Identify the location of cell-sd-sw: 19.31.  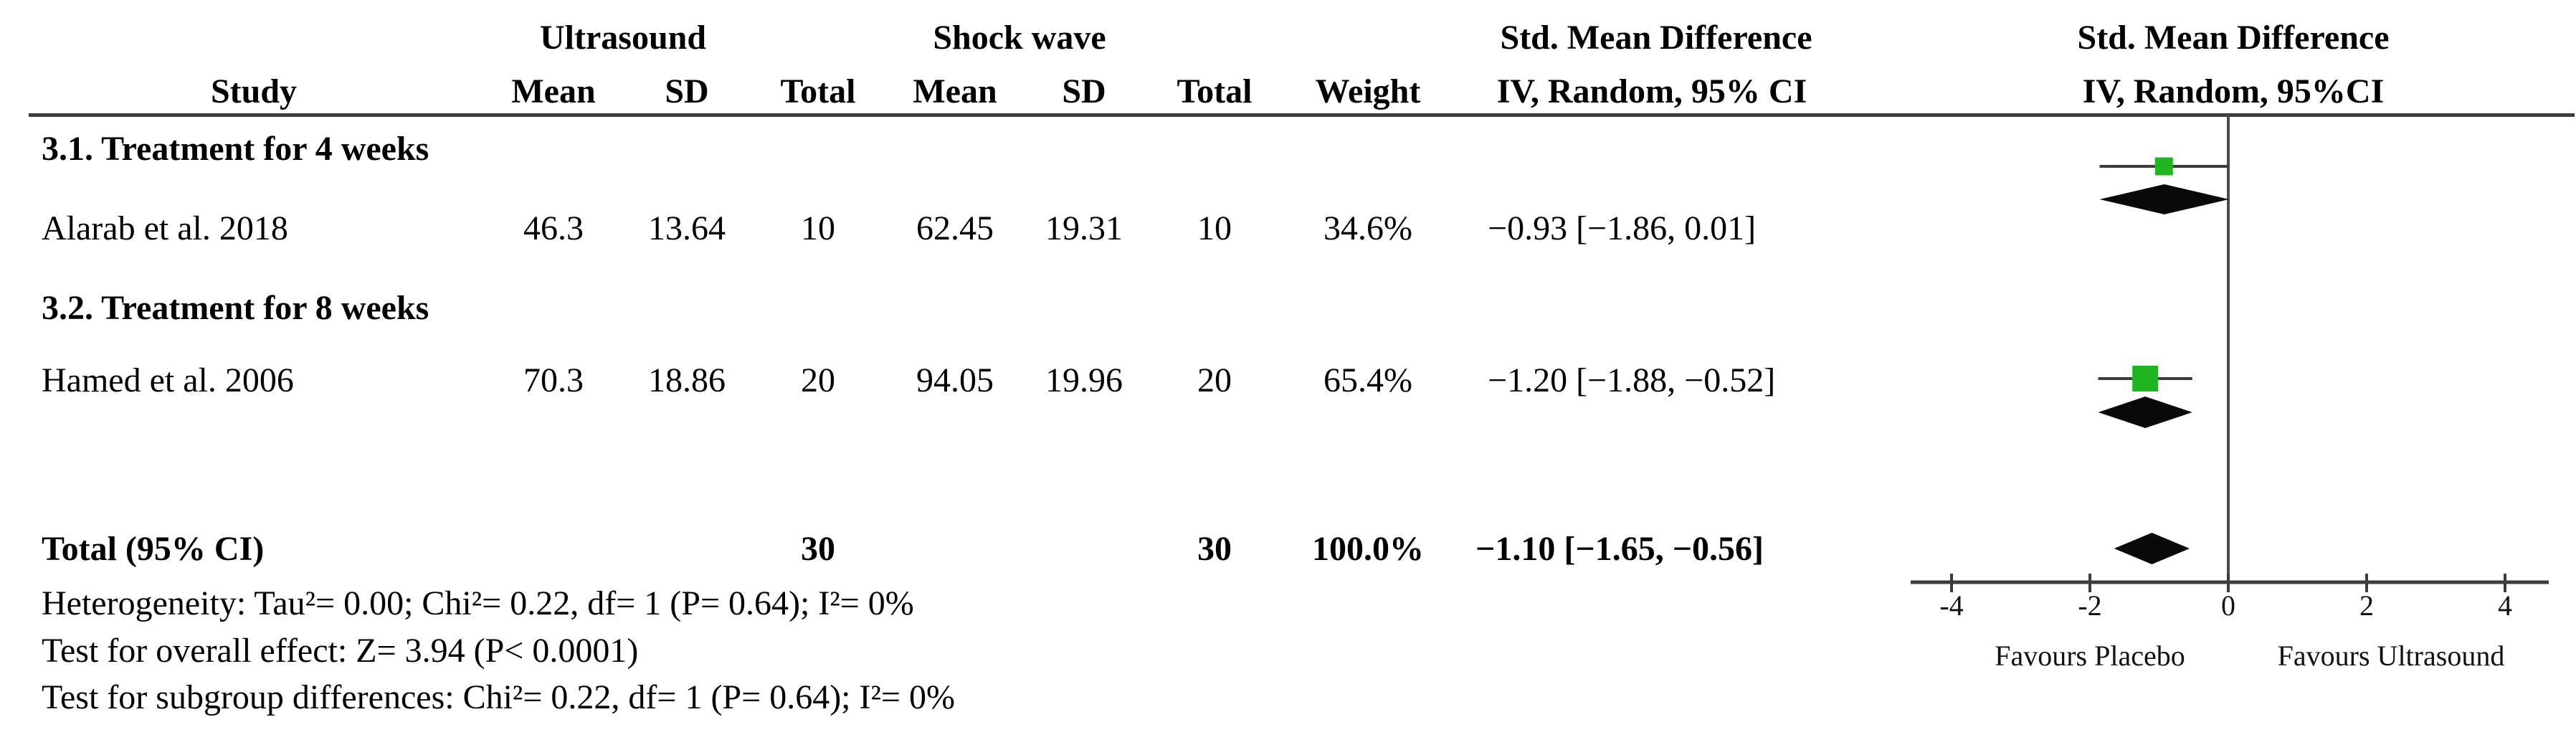
(1084, 228).